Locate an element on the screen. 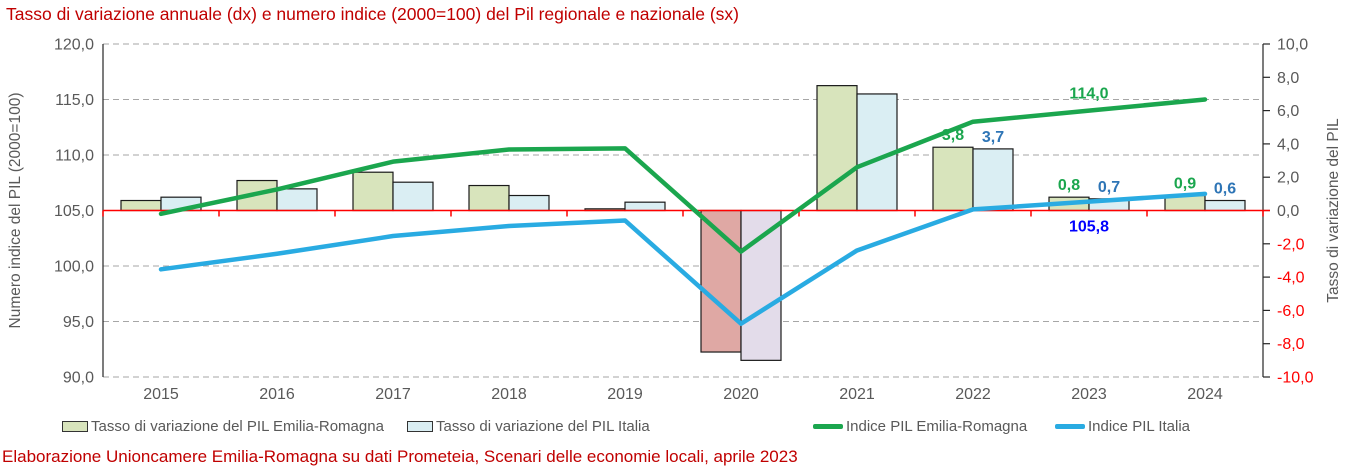  left-tick-label: 90,0 is located at coordinates (78, 378).